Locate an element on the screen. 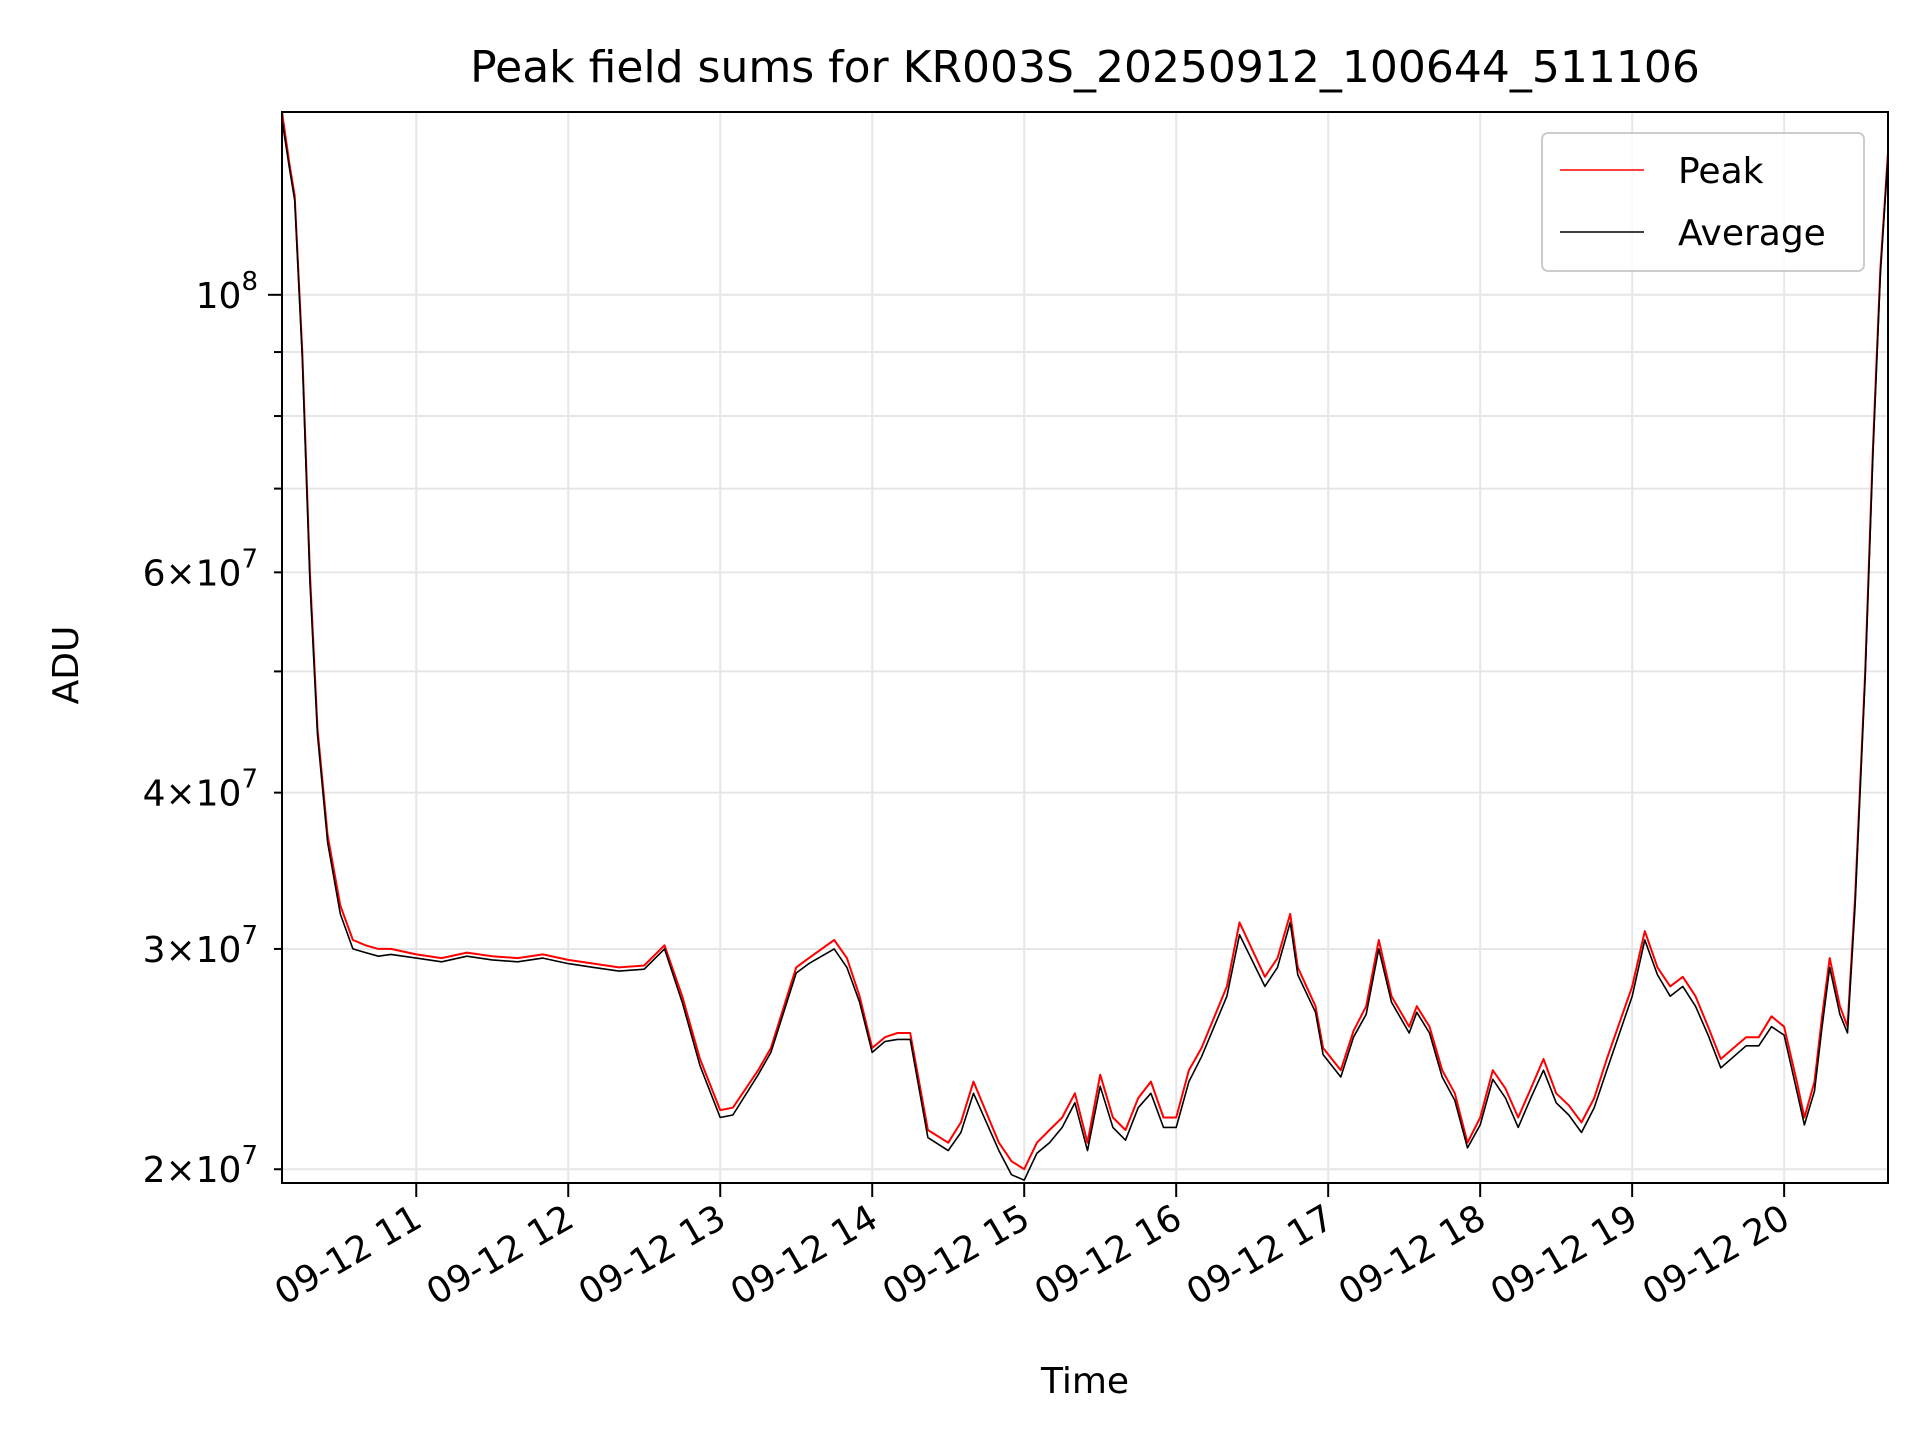 Image resolution: width=1920 pixels, height=1444 pixels. y-tick-label: 6×10⁷ is located at coordinates (200, 569).